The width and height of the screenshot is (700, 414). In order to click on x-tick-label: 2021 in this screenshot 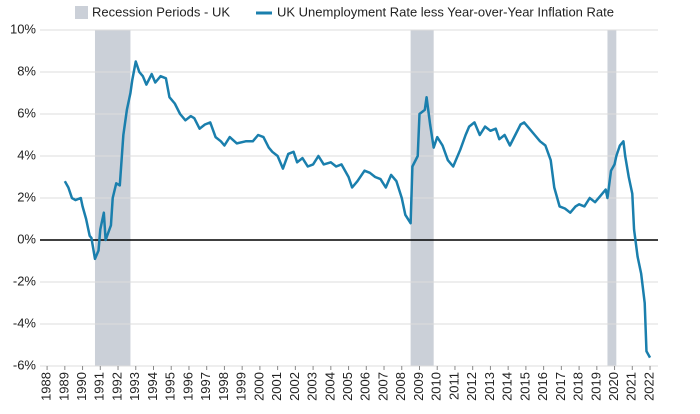, I will do `click(631, 386)`.